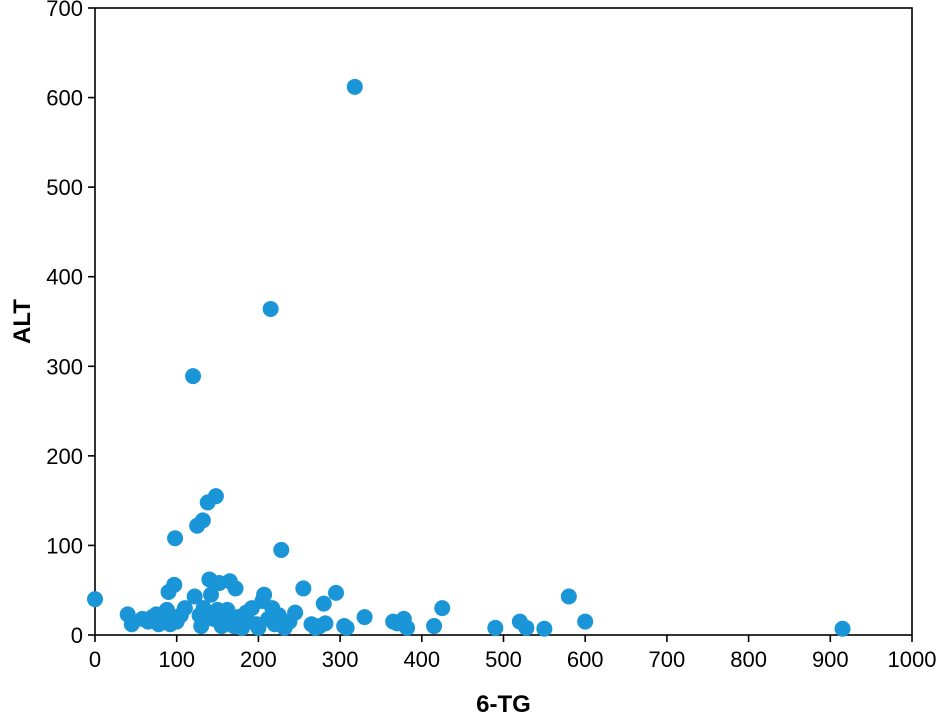 The width and height of the screenshot is (944, 719). What do you see at coordinates (176, 659) in the screenshot?
I see `x-tick-label: 100` at bounding box center [176, 659].